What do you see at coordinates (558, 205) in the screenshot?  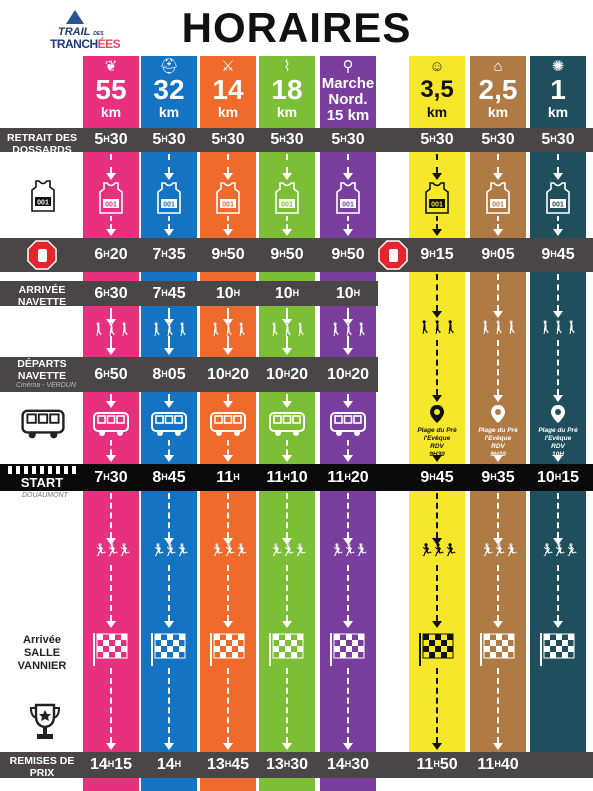 I see `svg-text: 001` at bounding box center [558, 205].